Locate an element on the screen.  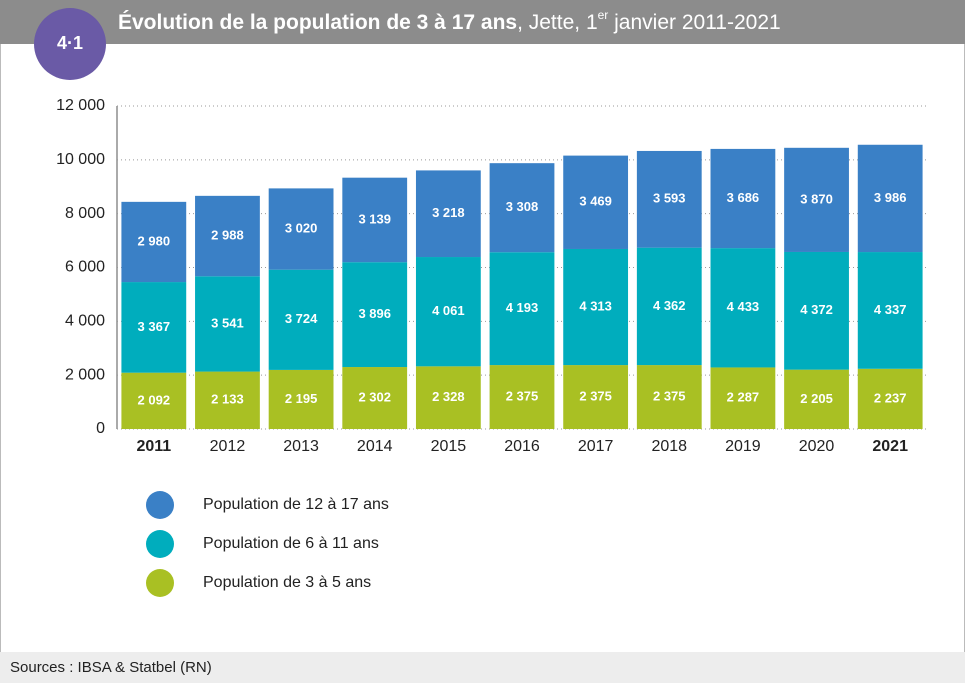
y-tick-label: 0 is located at coordinates (100, 428).